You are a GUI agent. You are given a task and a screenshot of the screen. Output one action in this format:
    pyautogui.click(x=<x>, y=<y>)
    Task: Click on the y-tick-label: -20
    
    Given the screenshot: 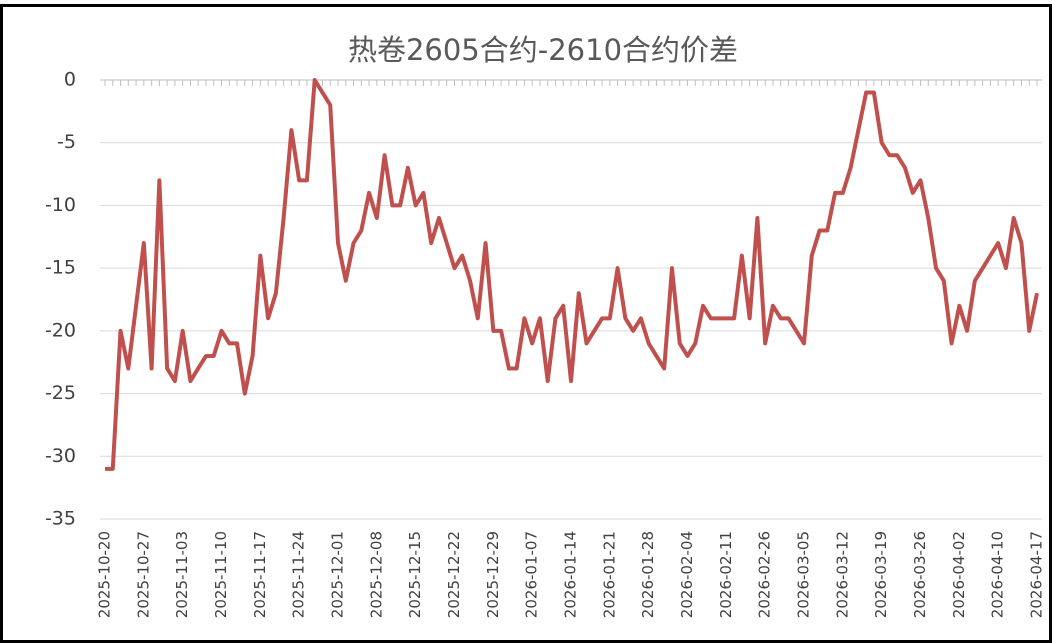 What is the action you would take?
    pyautogui.click(x=60, y=330)
    